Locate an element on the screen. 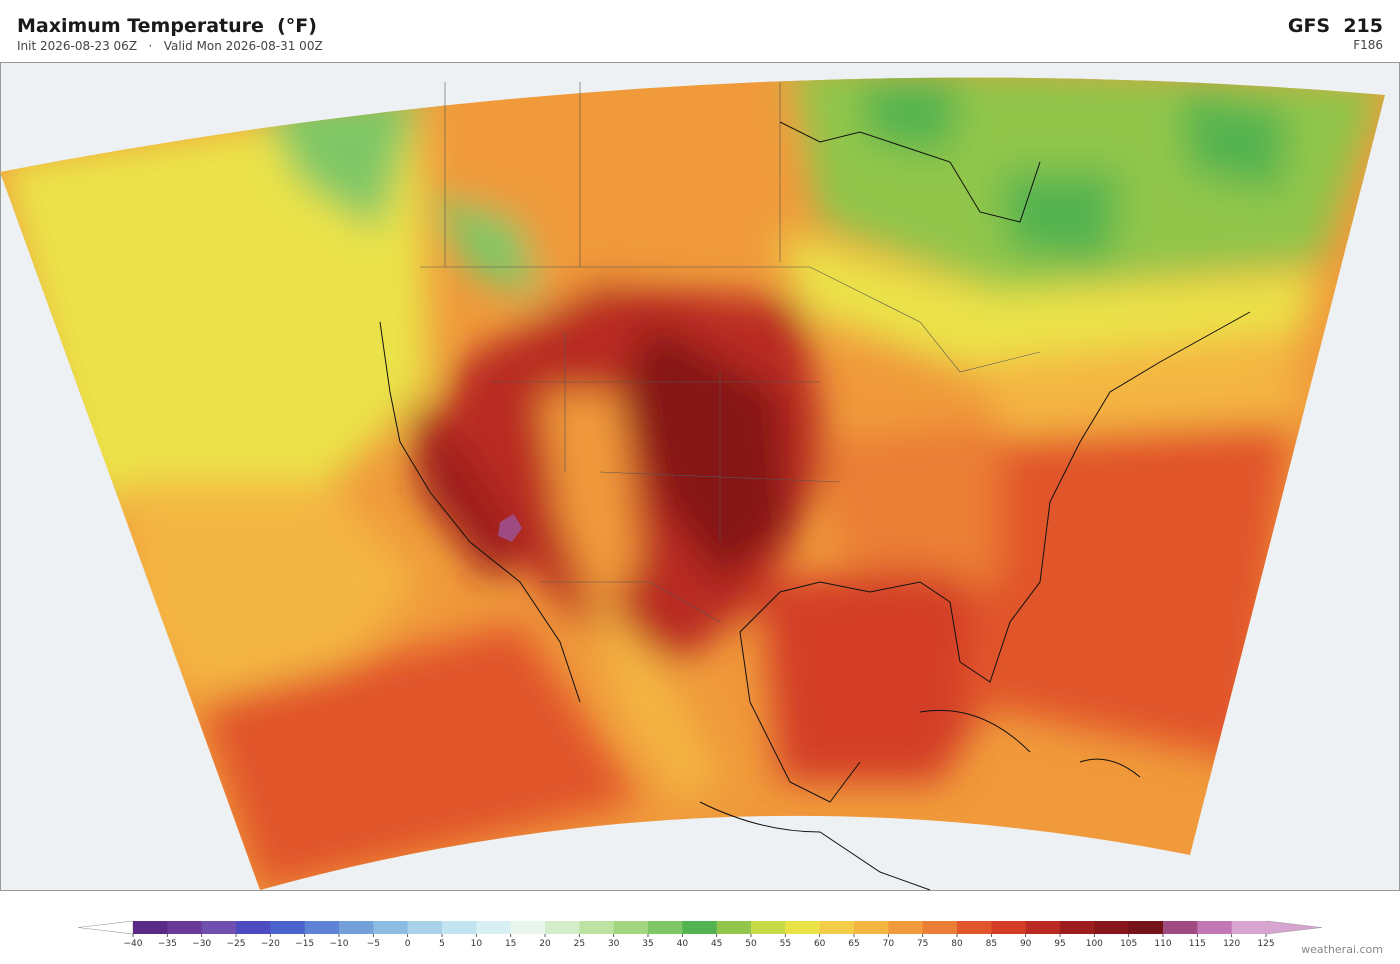 Image resolution: width=1400 pixels, height=964 pixels. colorbar-tick-label: 65 is located at coordinates (853, 944).